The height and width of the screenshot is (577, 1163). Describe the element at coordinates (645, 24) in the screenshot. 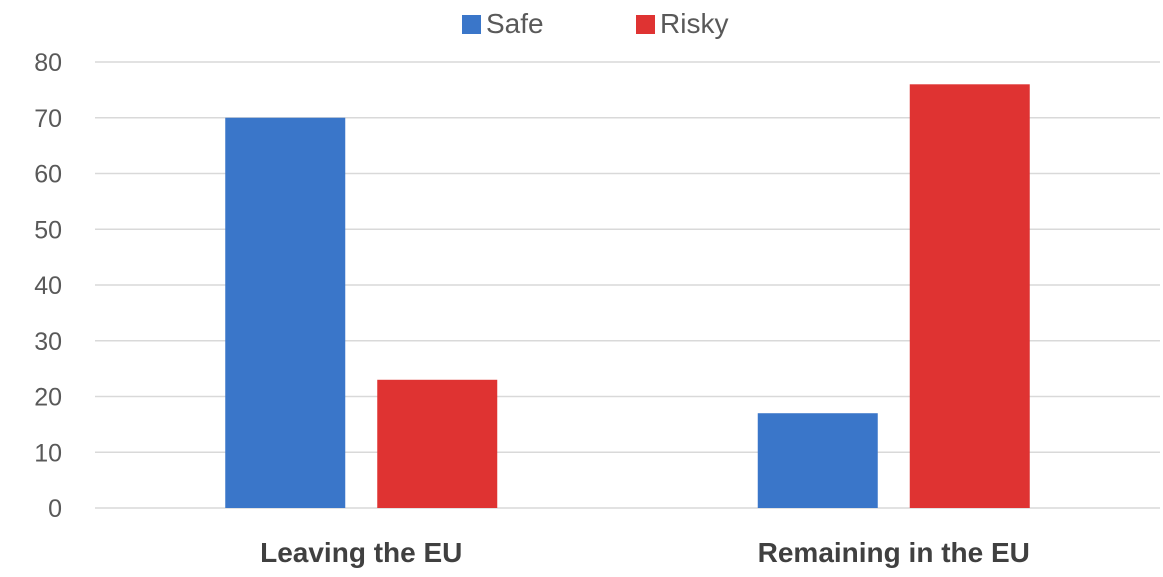

I see `legend-swatch-risky` at that location.